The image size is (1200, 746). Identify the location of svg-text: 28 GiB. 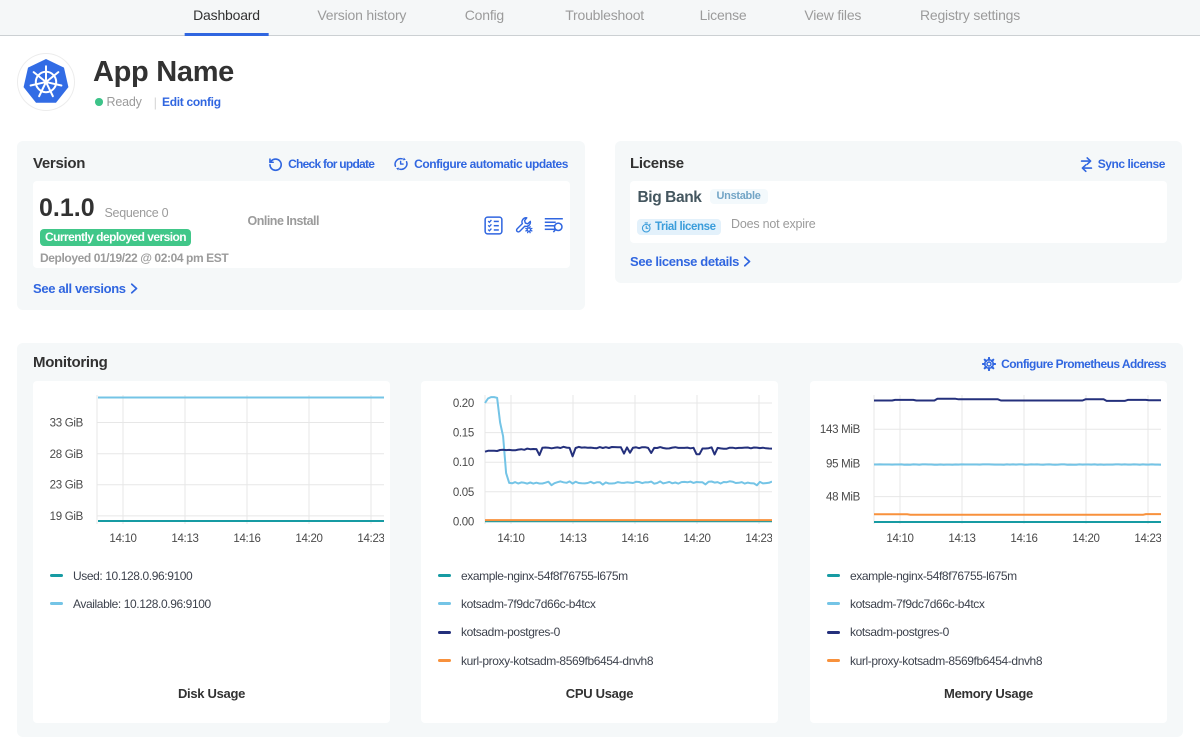
(67, 455).